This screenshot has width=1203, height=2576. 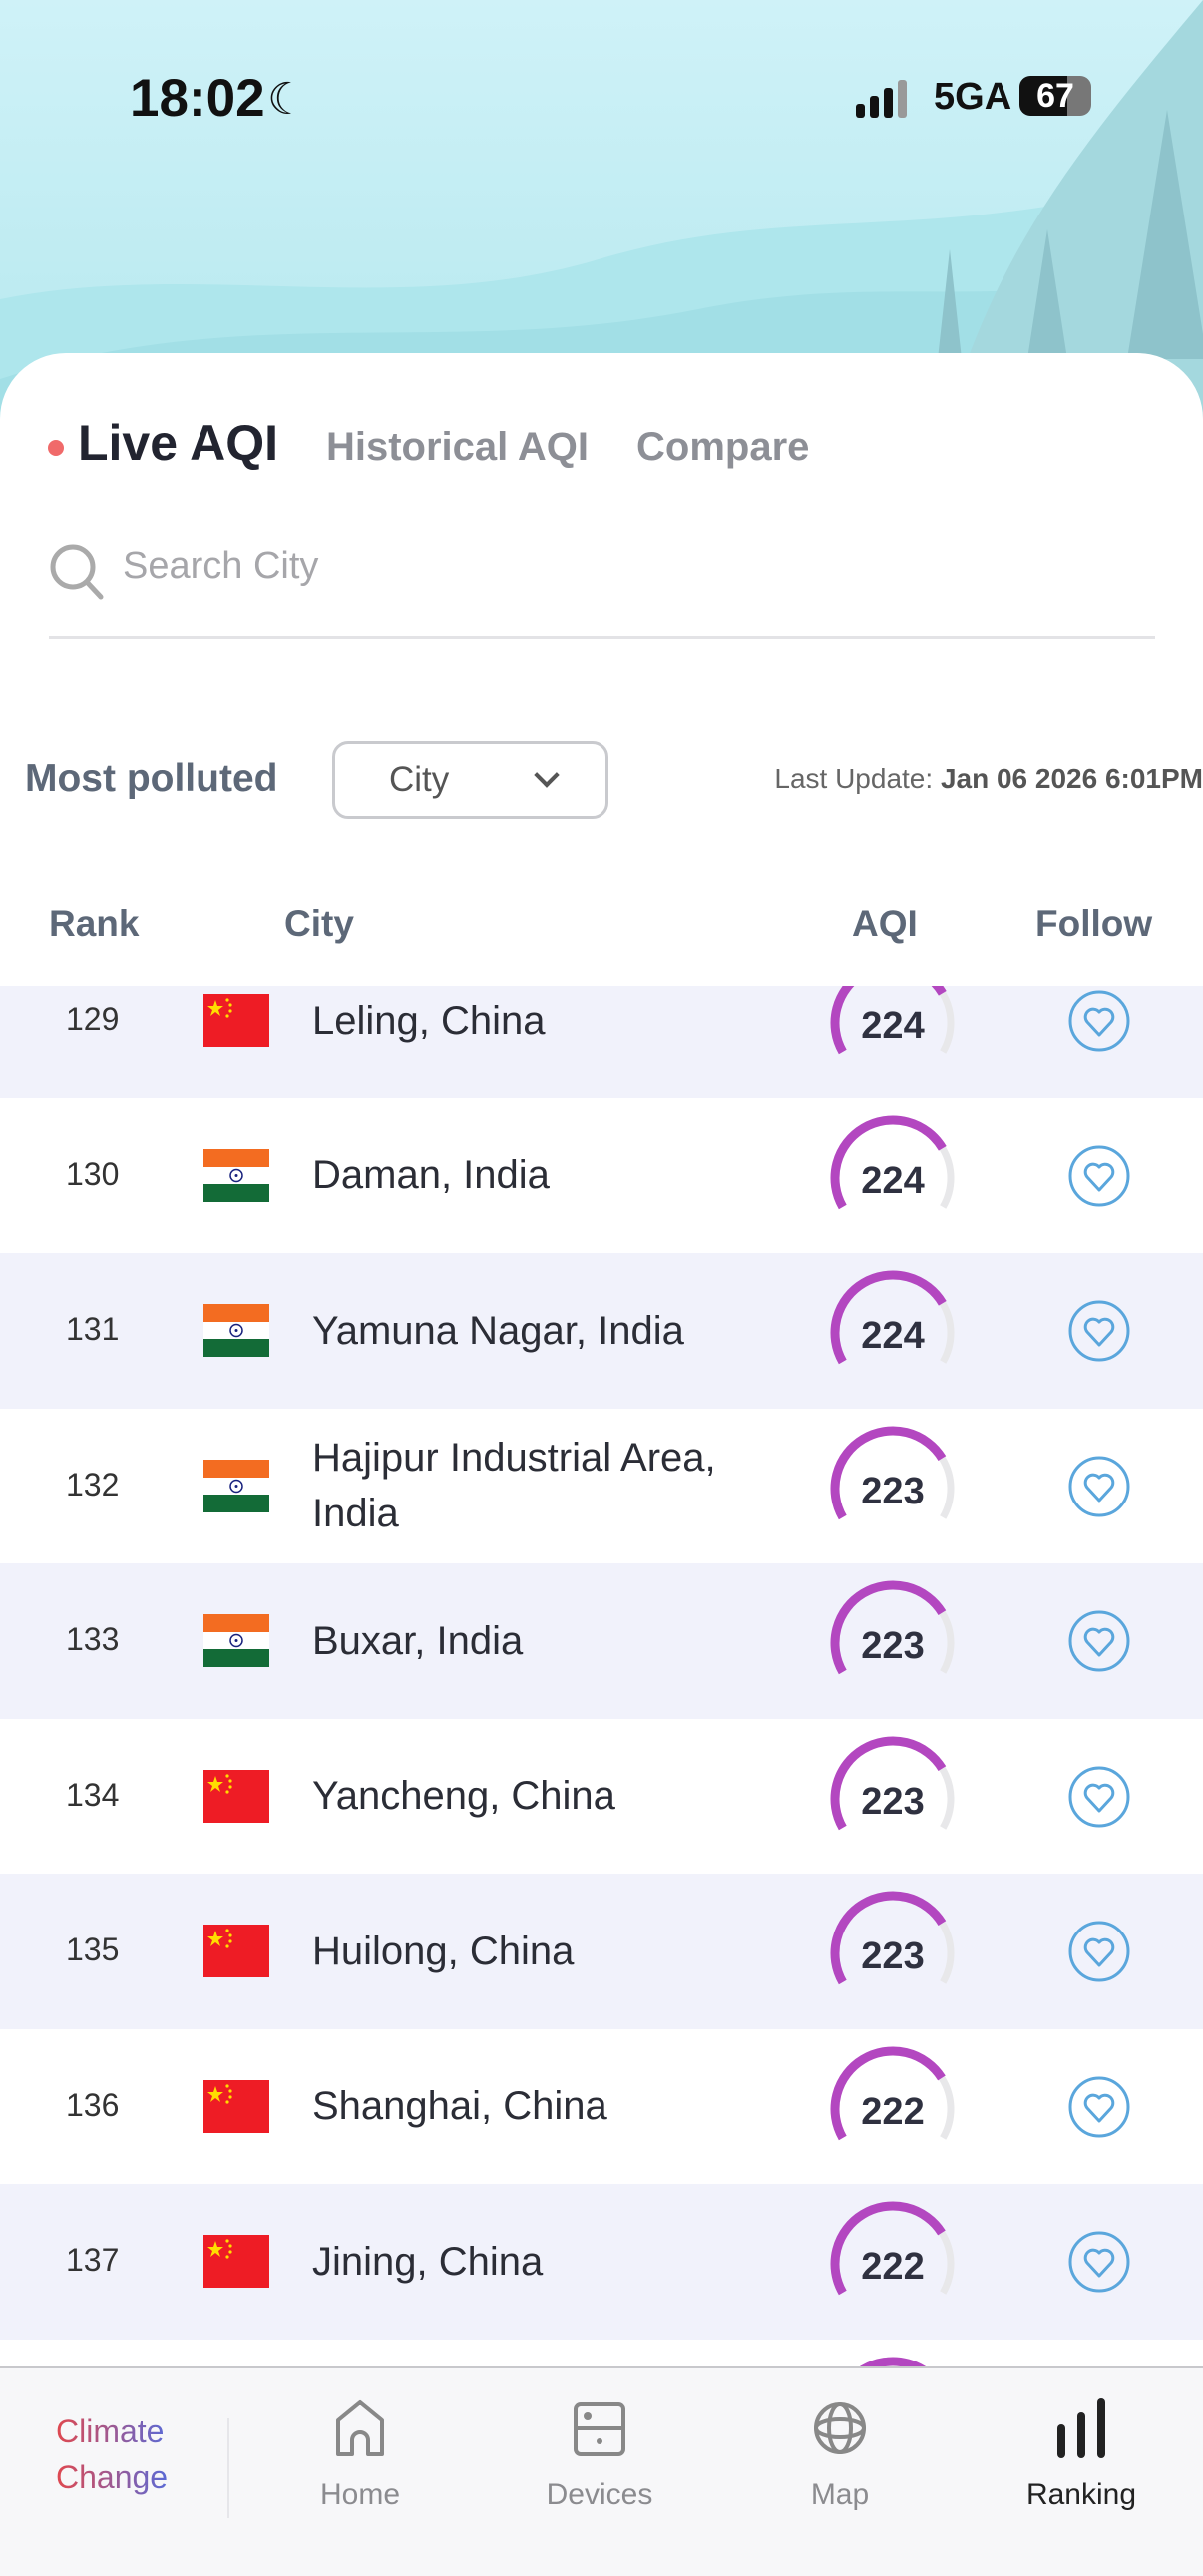 What do you see at coordinates (854, 778) in the screenshot?
I see `last-update-label: Last Update:` at bounding box center [854, 778].